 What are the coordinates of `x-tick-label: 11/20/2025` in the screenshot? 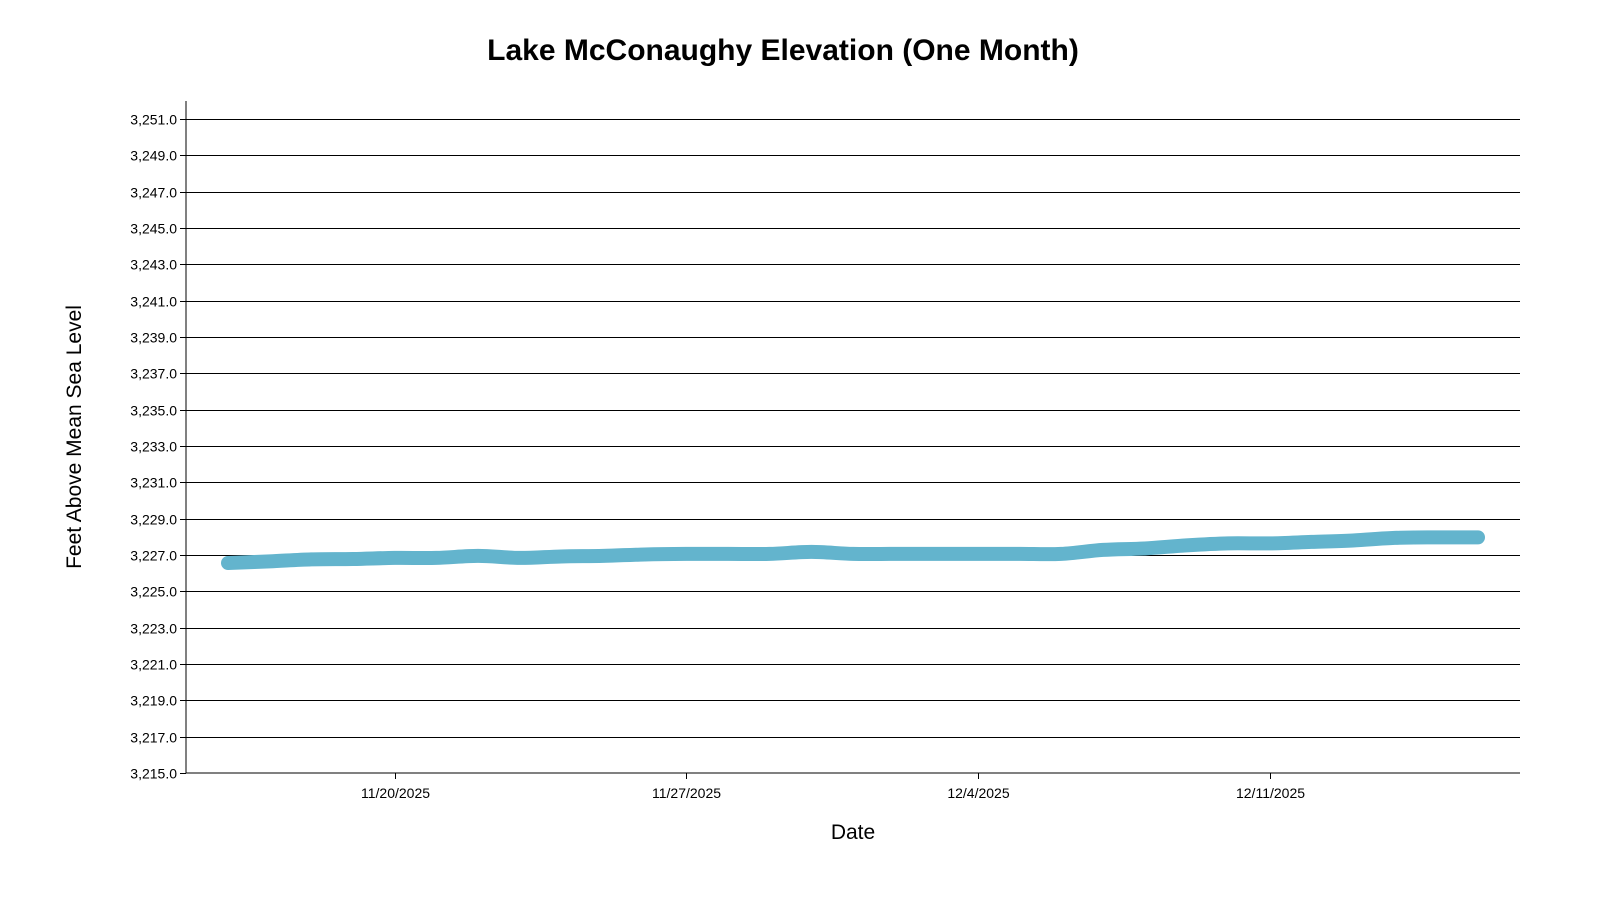 It's located at (395, 793).